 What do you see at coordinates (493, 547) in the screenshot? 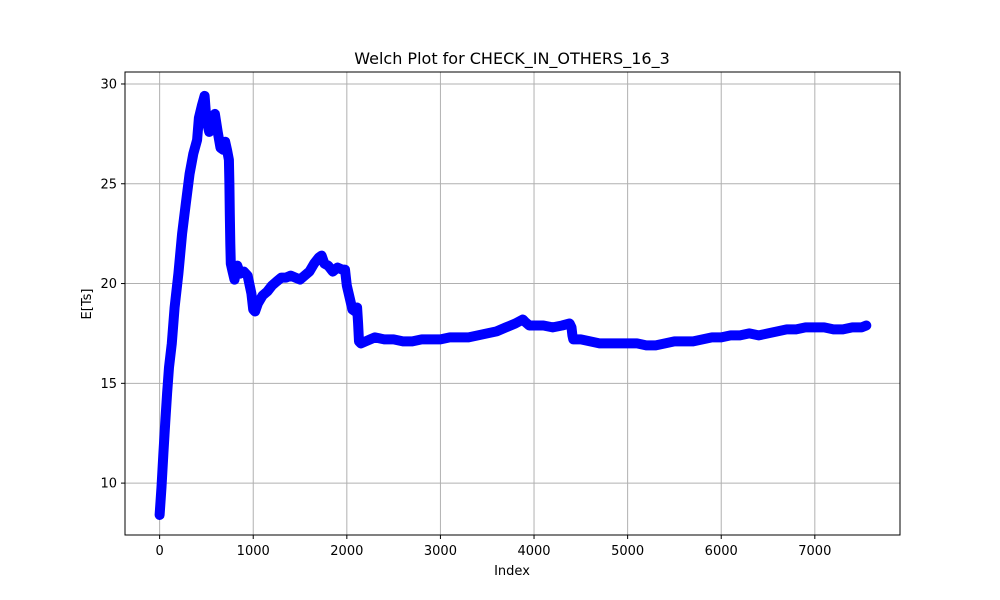
I see `x-axis-ticks: 0 1000 2000 3000 4000 5000 6000 7000` at bounding box center [493, 547].